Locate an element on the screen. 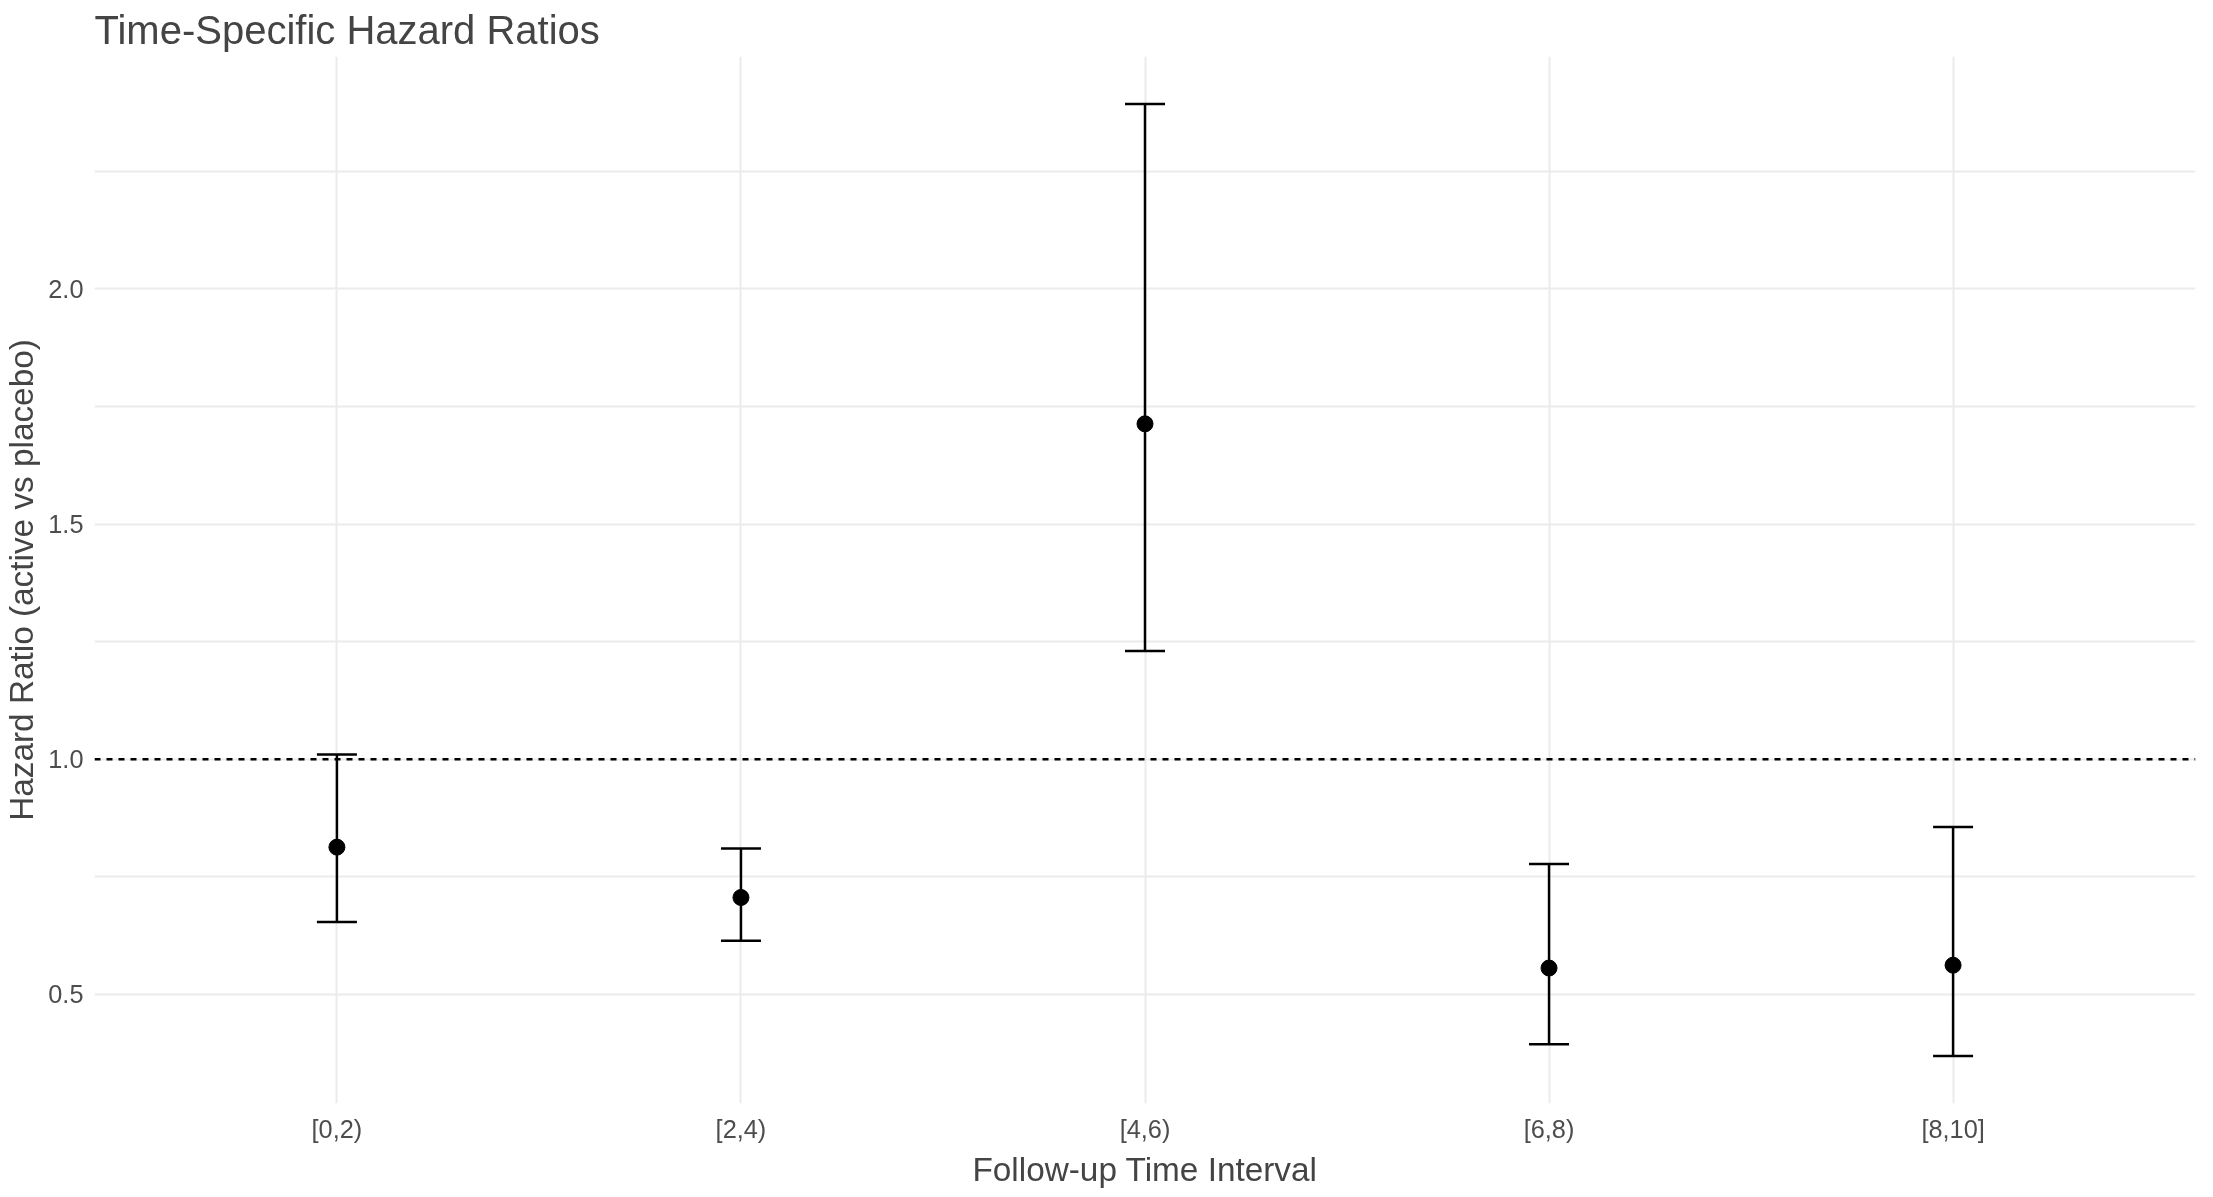 The image size is (2213, 1197). y-tick-label: 0.5 is located at coordinates (66, 994).